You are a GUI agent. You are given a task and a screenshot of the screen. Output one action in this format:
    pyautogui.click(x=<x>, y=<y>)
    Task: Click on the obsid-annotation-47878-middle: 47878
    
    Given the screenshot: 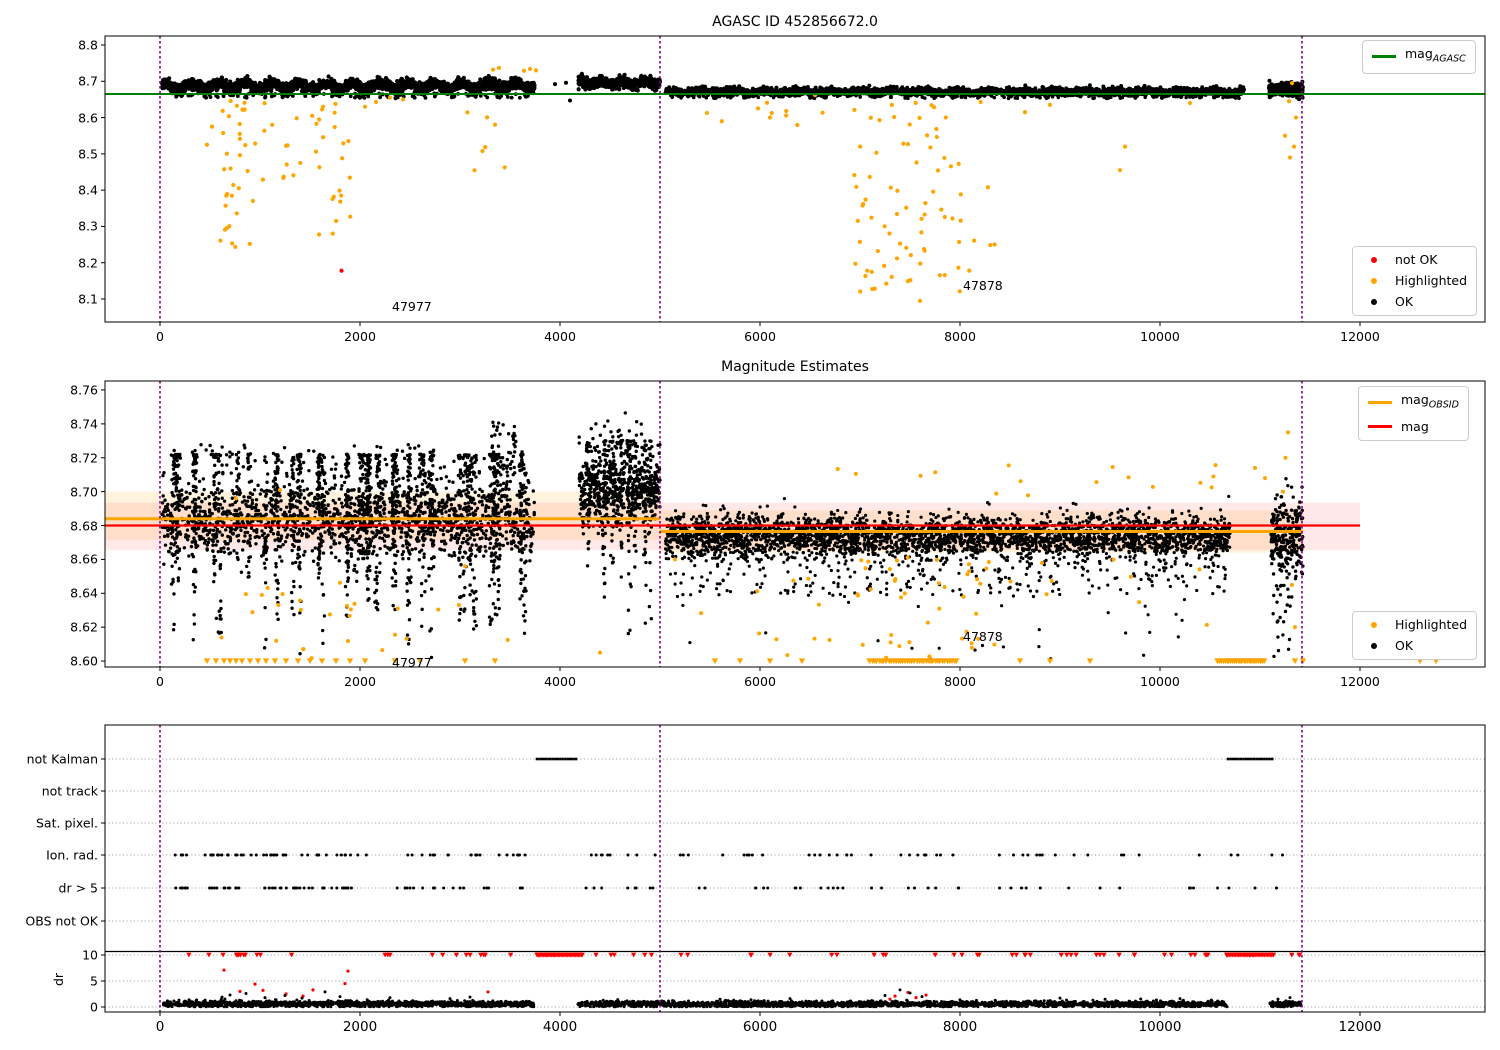 What is the action you would take?
    pyautogui.click(x=983, y=636)
    